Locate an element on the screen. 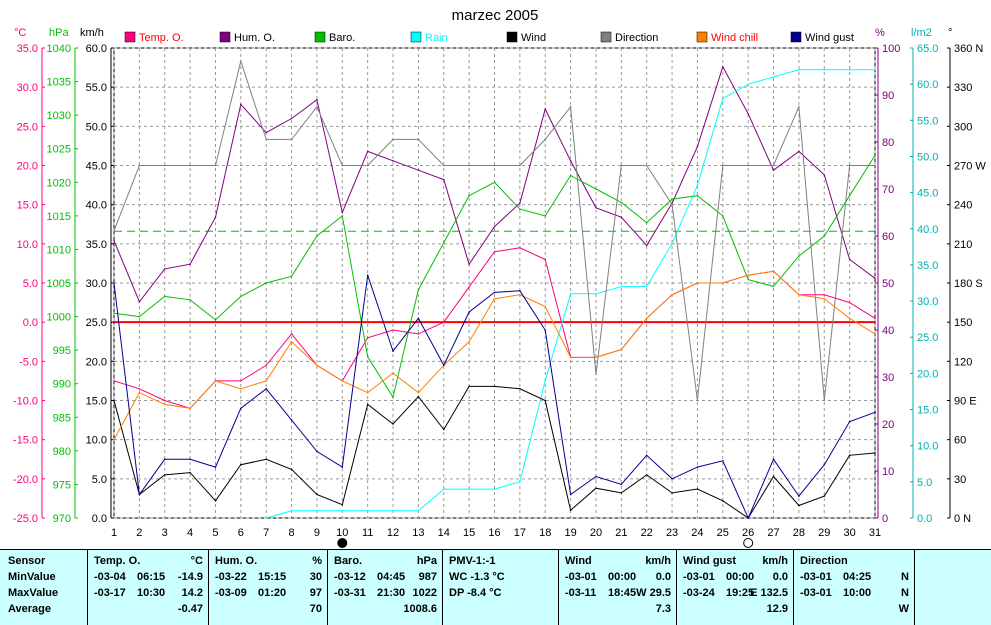 The width and height of the screenshot is (991, 625). stats-min-time: 15:15 is located at coordinates (272, 577).